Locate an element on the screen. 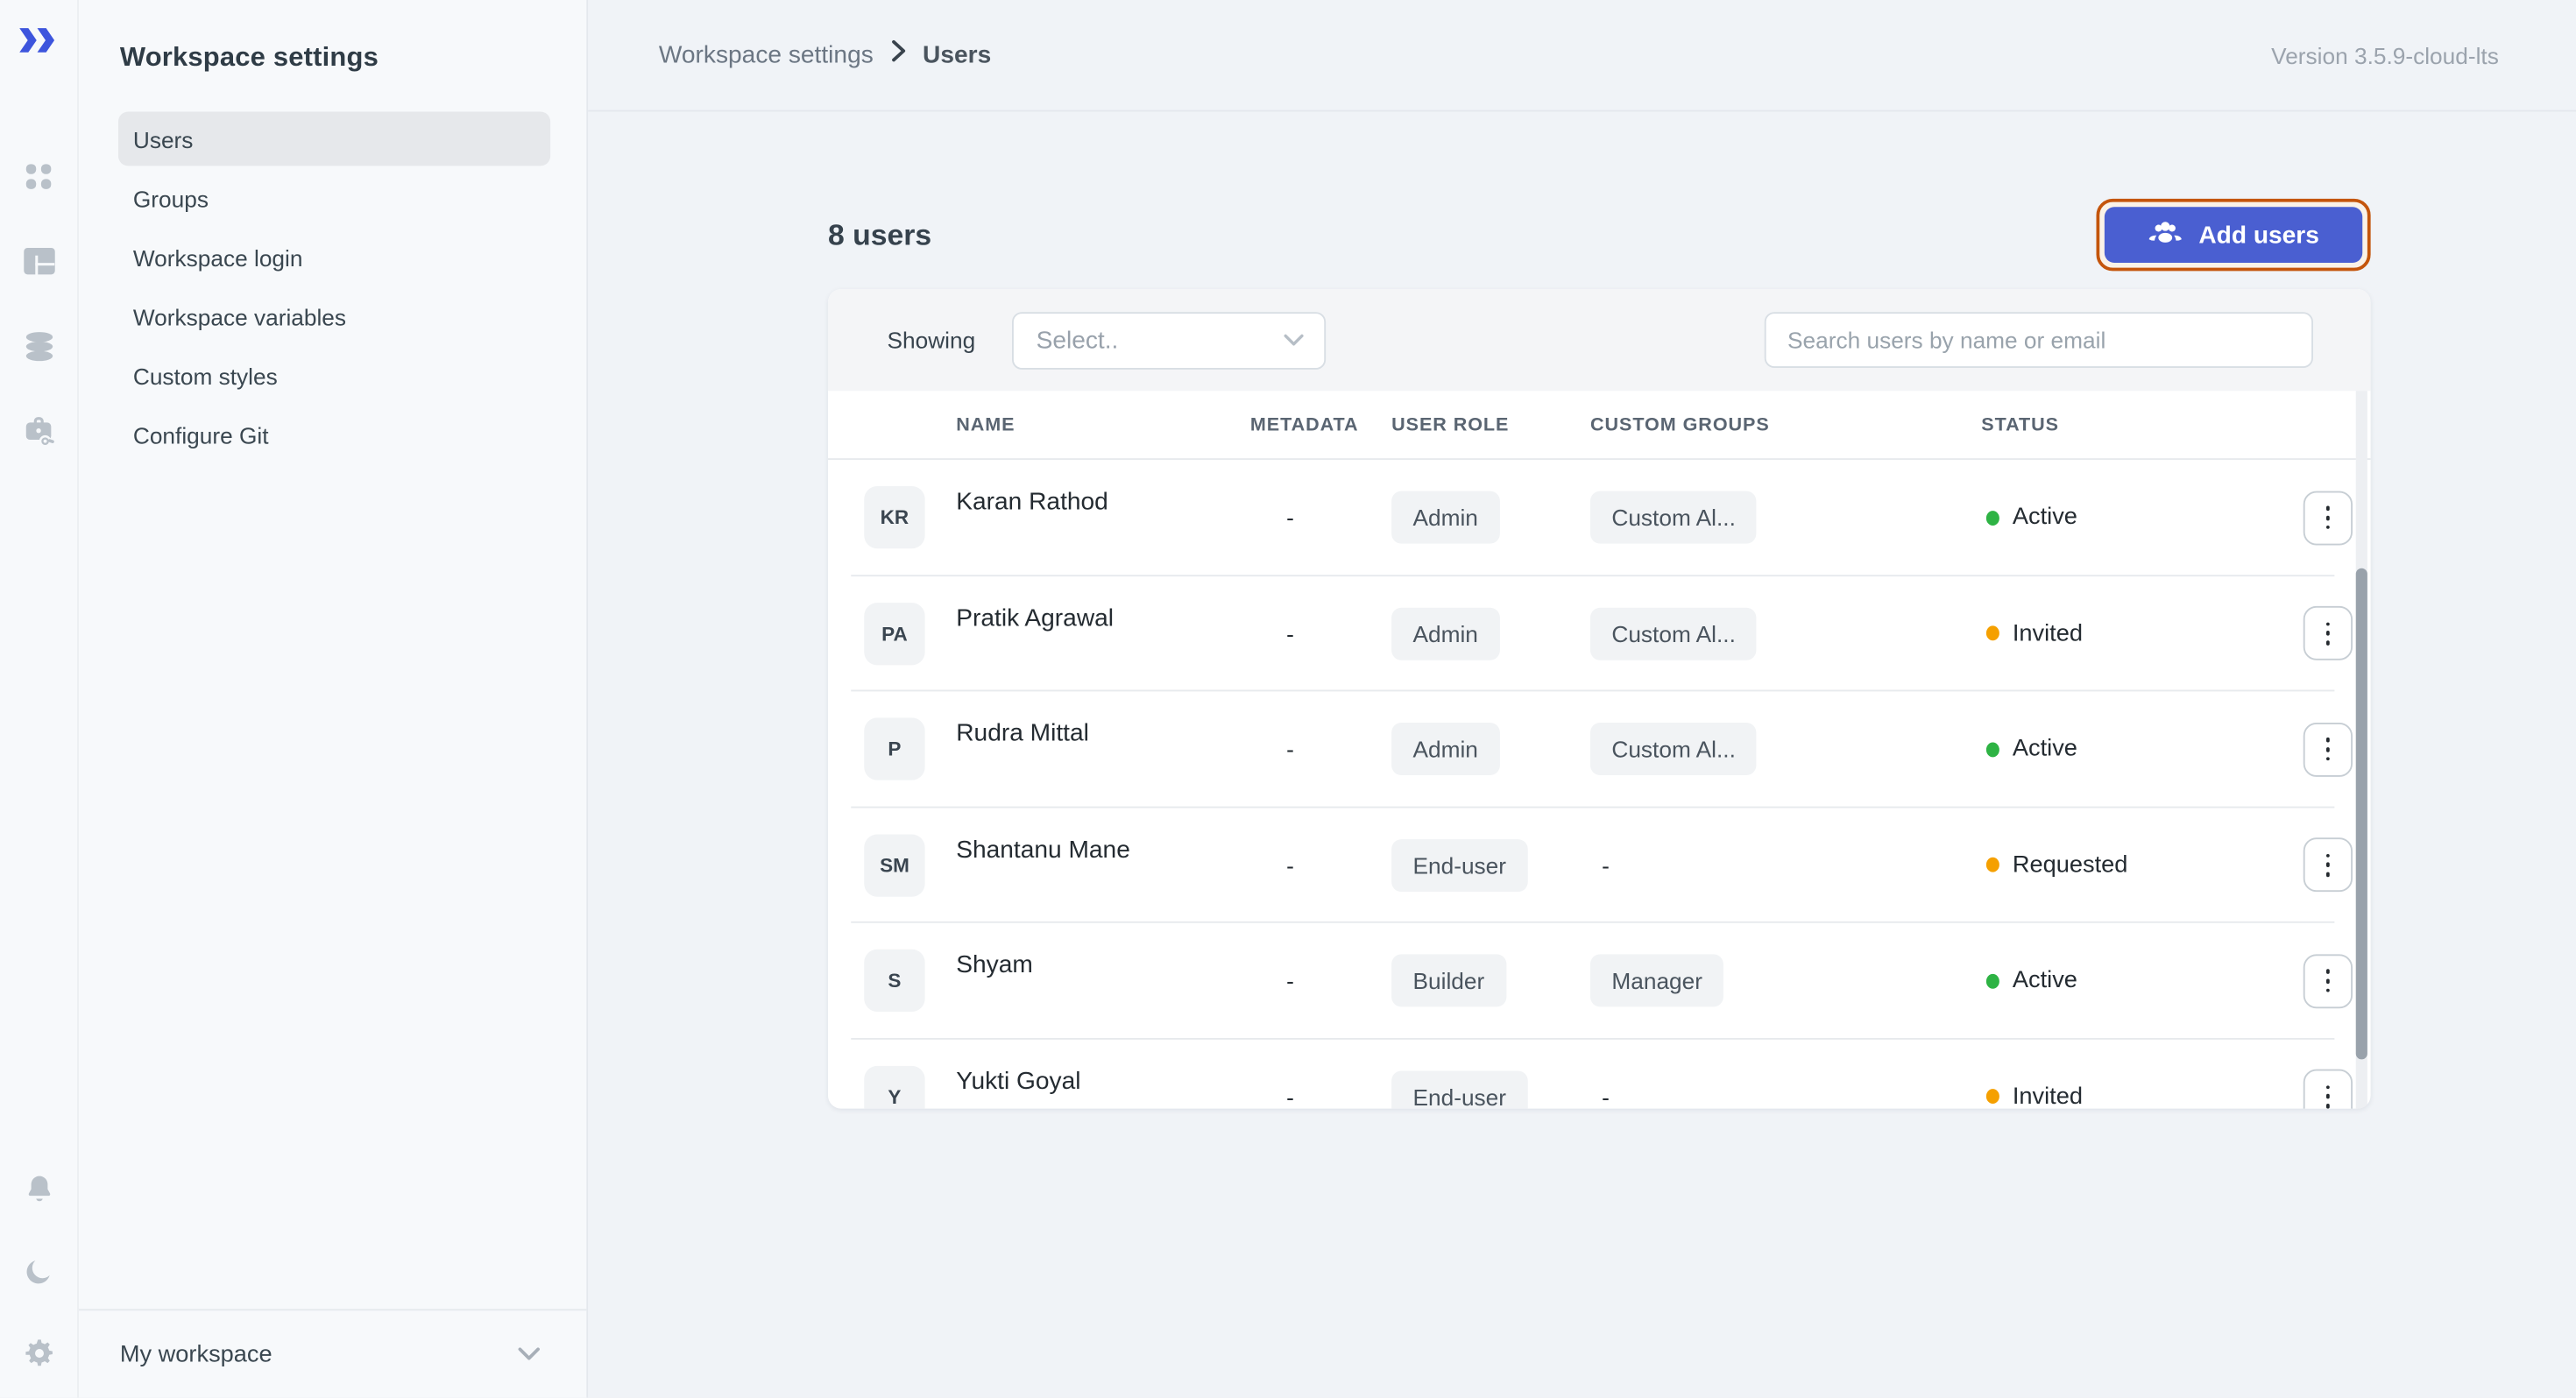 The height and width of the screenshot is (1398, 2576). column-header-metadata: METADATA is located at coordinates (1304, 424).